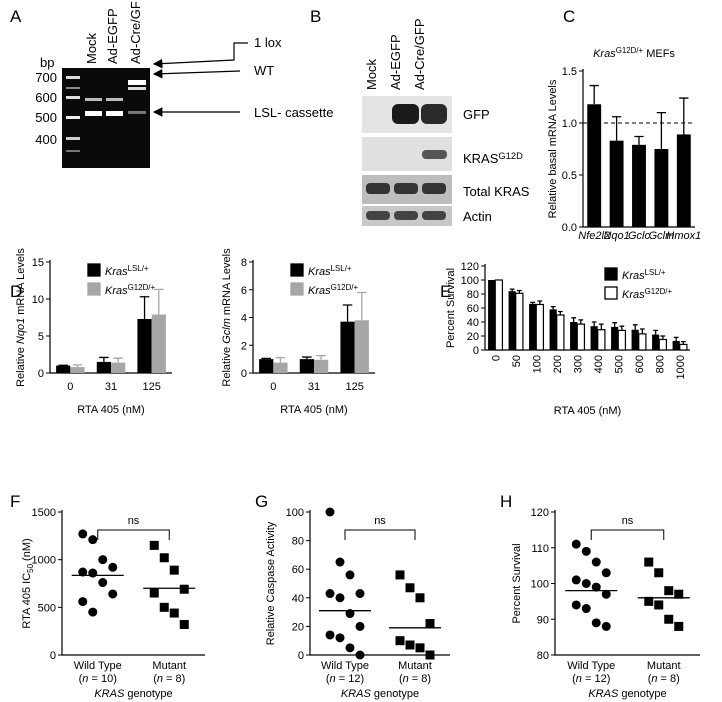 This screenshot has width=722, height=702. I want to click on x-axis-label: KRAS genotype, so click(627, 694).